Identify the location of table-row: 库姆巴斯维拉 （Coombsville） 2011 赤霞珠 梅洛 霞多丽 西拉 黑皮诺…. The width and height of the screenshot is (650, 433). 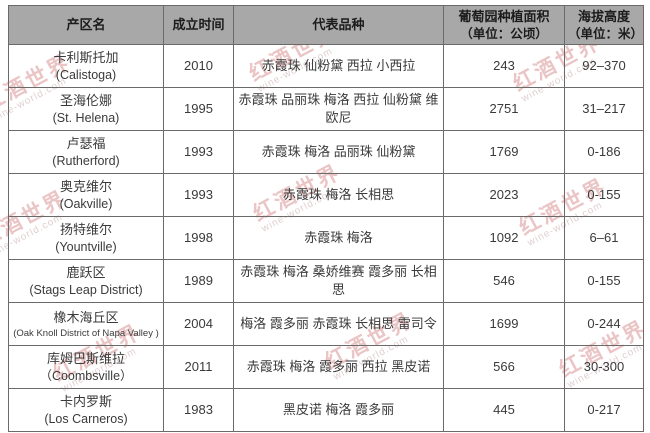
(326, 367).